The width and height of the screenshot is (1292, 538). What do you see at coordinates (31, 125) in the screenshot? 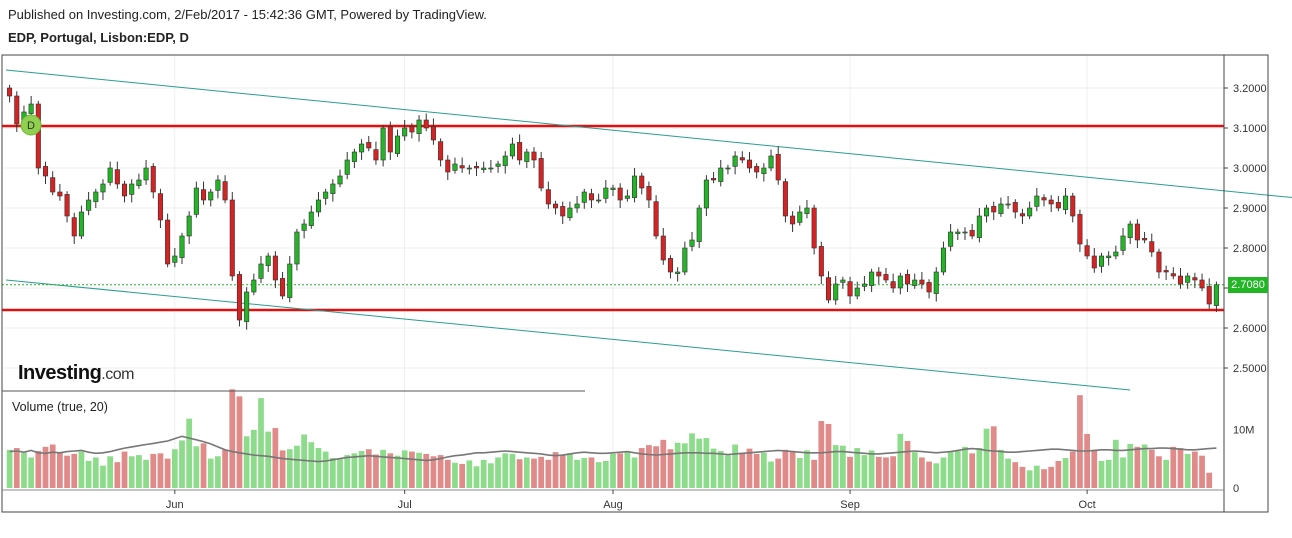
I see `dividend-marker: D` at bounding box center [31, 125].